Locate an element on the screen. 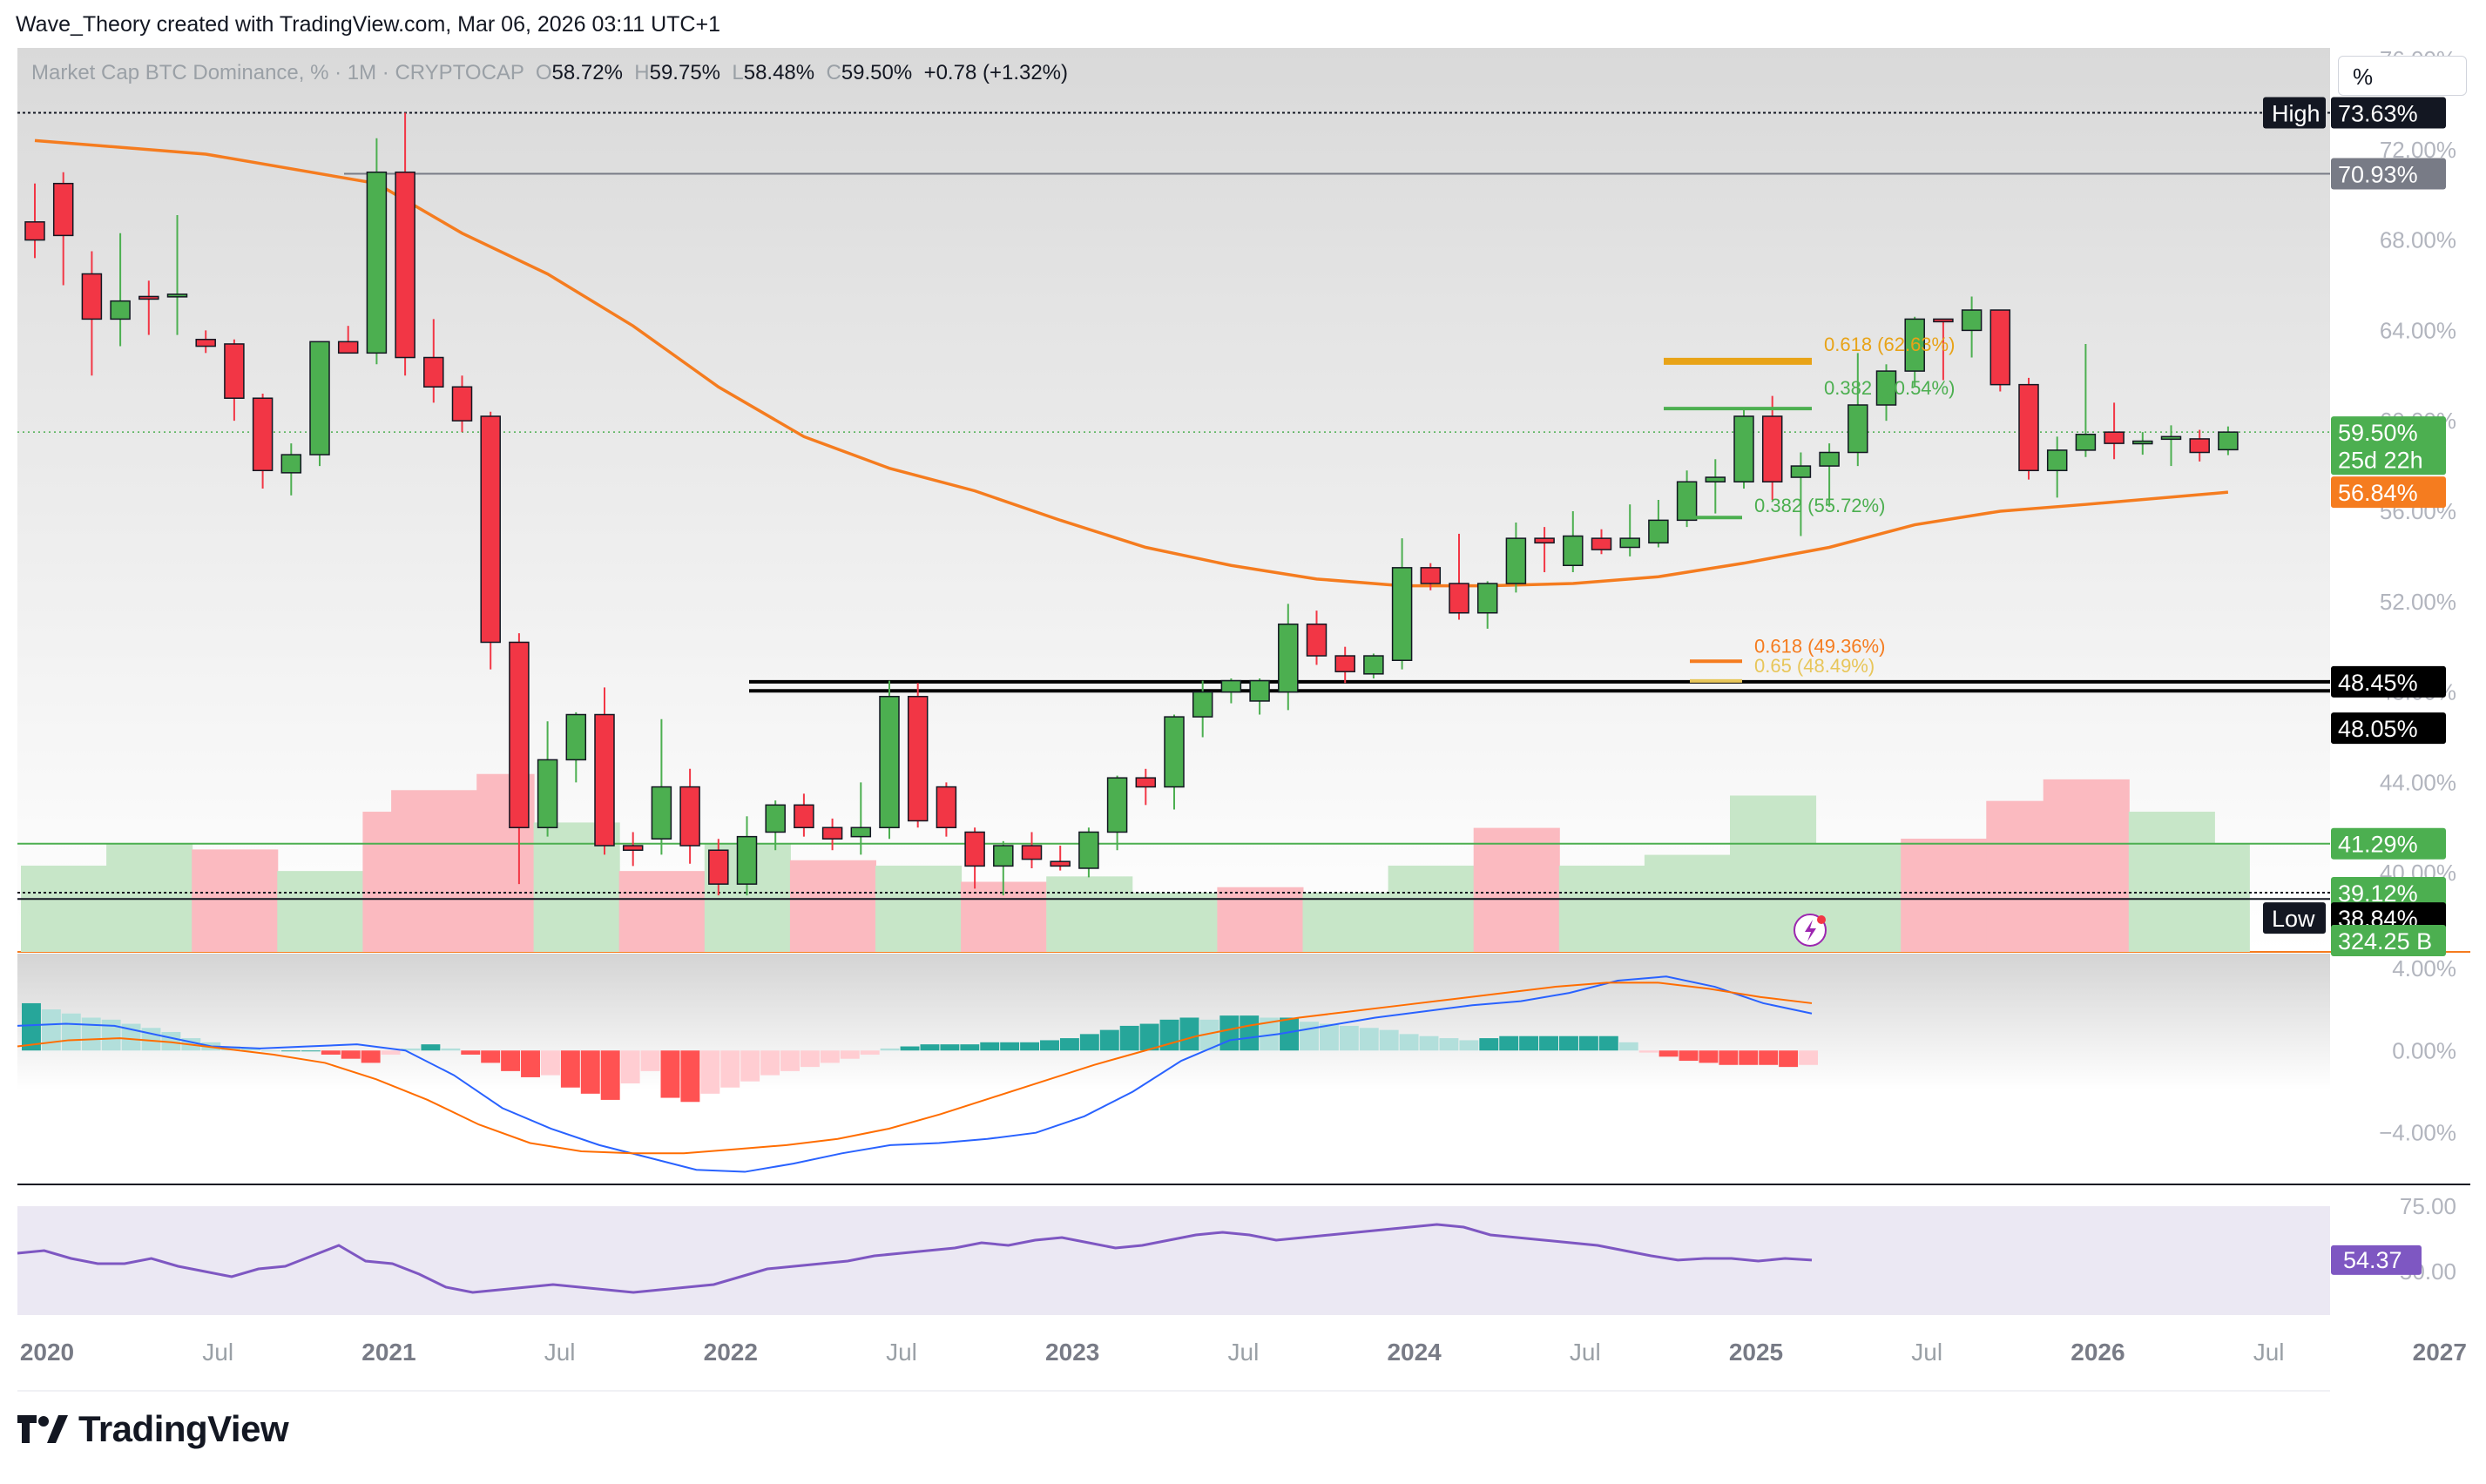  close-value: 59.50% is located at coordinates (877, 73).